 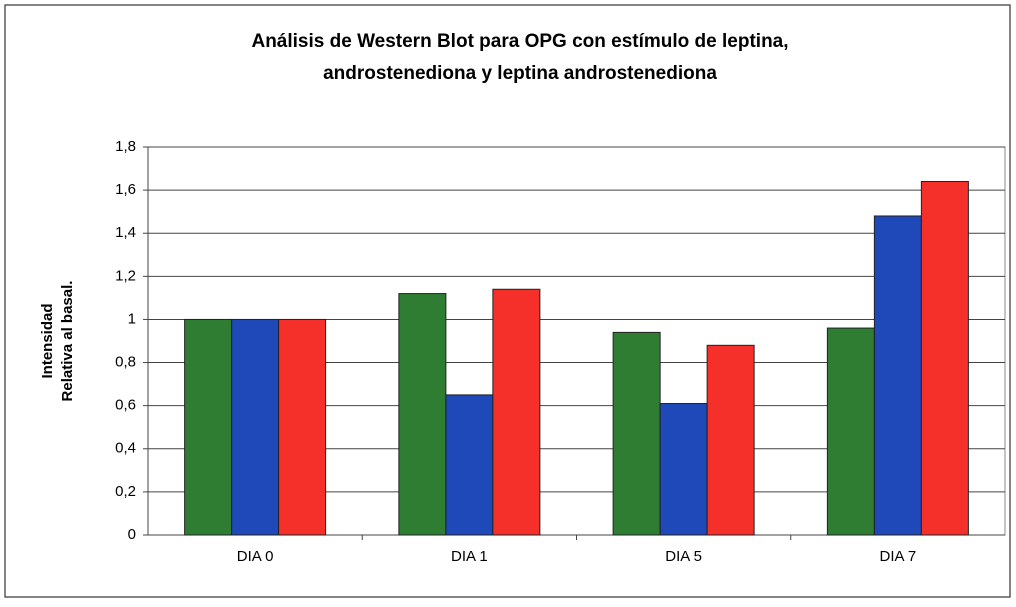 I want to click on y-tick-label: 0,8, so click(x=125, y=362).